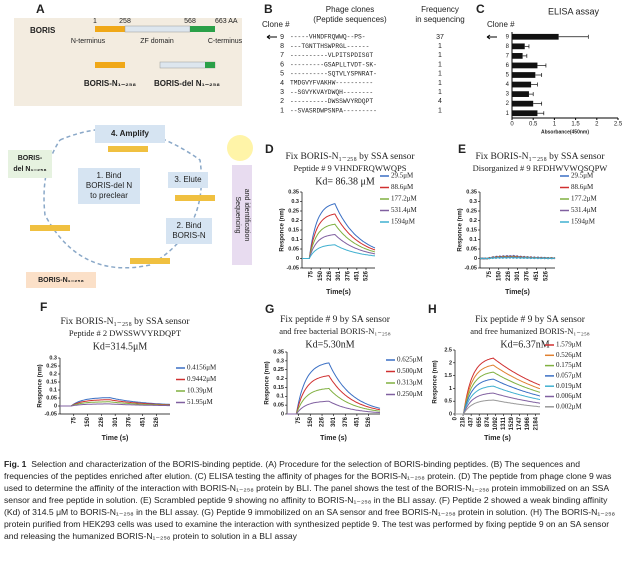 The height and width of the screenshot is (564, 628). I want to click on x-tick-label: 1311, so click(504, 423).